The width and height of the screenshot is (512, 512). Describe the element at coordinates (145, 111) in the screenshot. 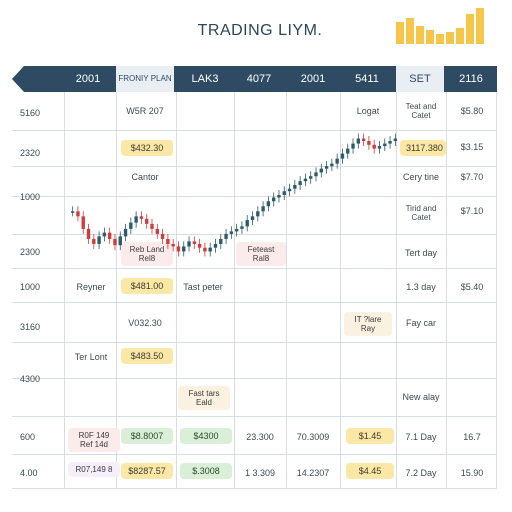

I see `table-cell: W5R 207` at that location.